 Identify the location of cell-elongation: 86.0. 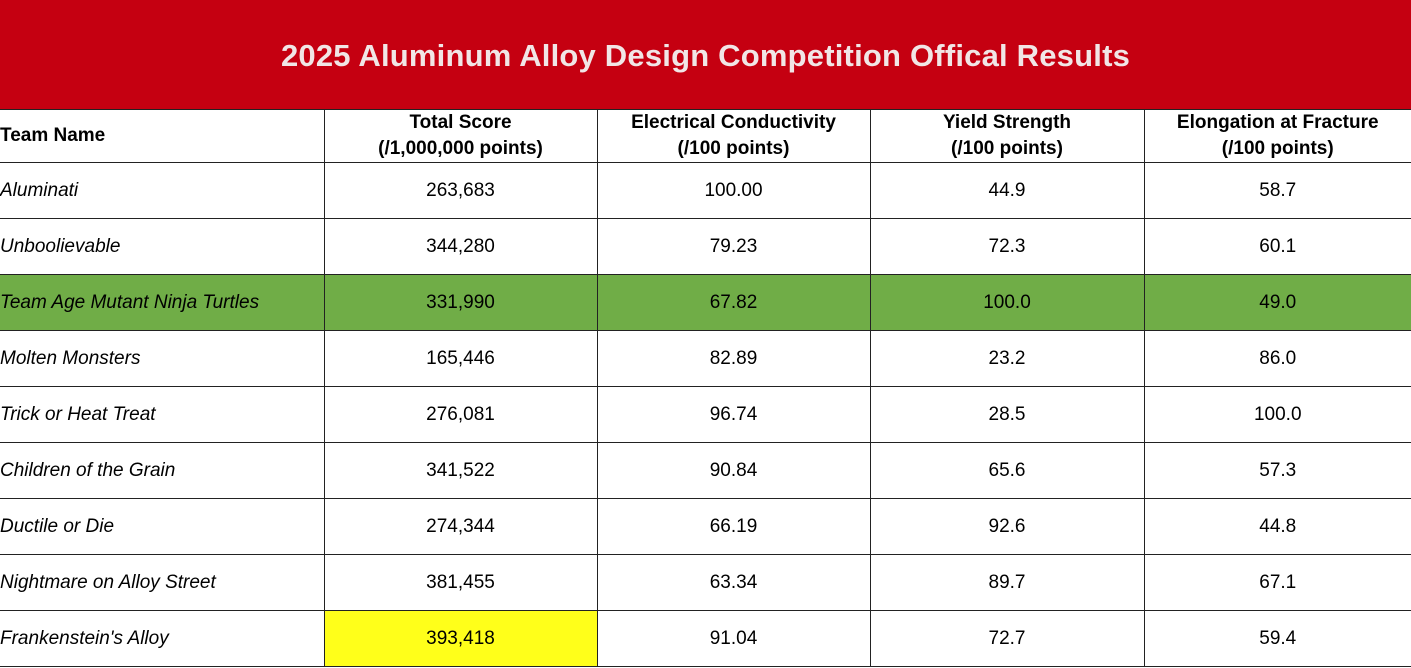
(1277, 358).